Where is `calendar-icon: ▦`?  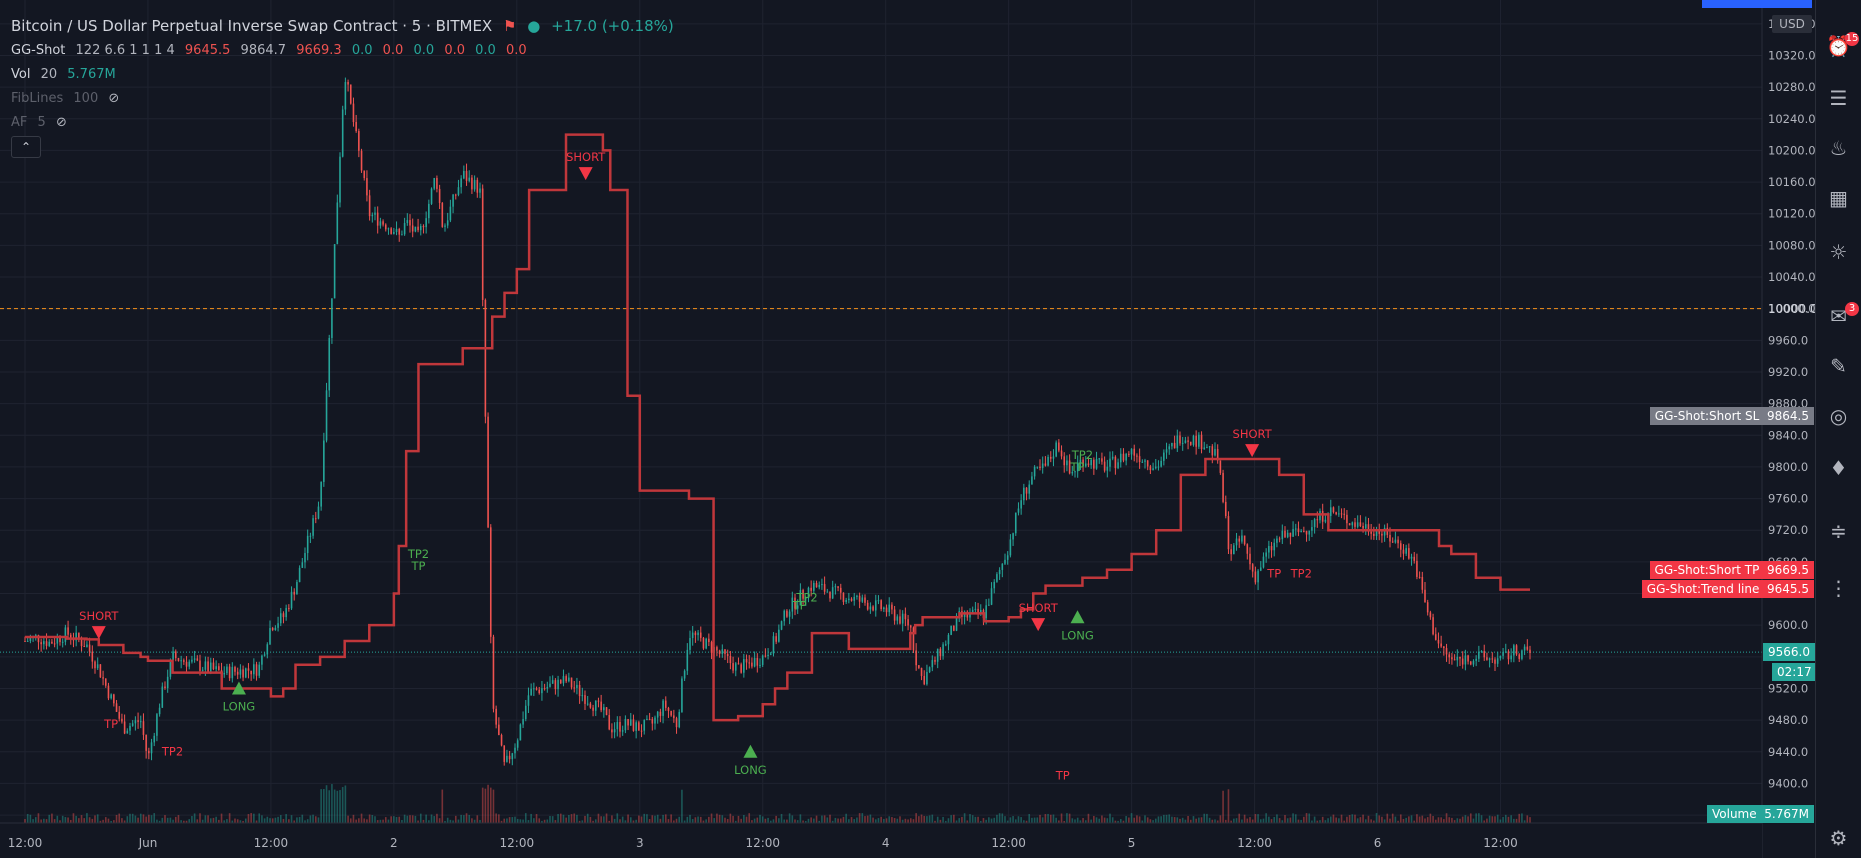 calendar-icon: ▦ is located at coordinates (1838, 198).